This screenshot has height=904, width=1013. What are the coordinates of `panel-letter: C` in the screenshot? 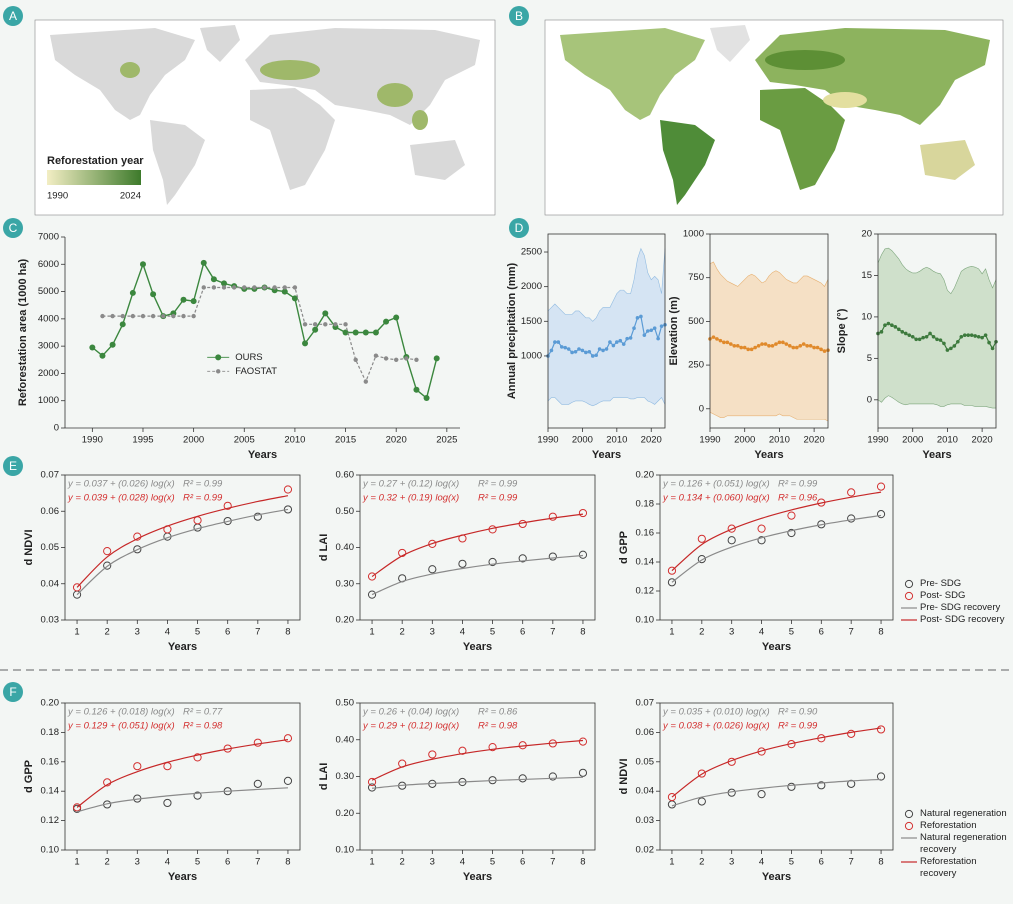 It's located at (13, 228).